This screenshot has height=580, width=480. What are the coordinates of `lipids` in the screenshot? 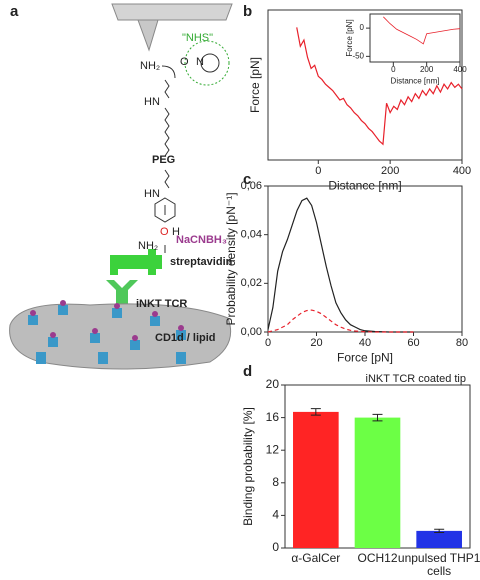 It's located at (107, 320).